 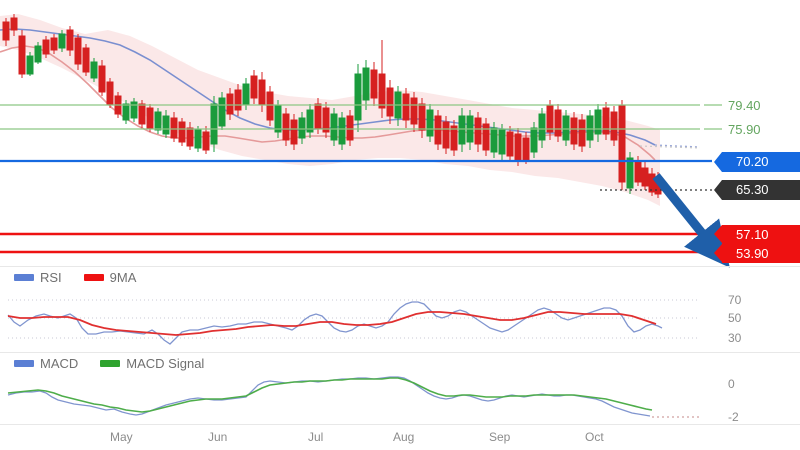 I want to click on macd-legend-label-signal: MACD Signal, so click(x=165, y=363).